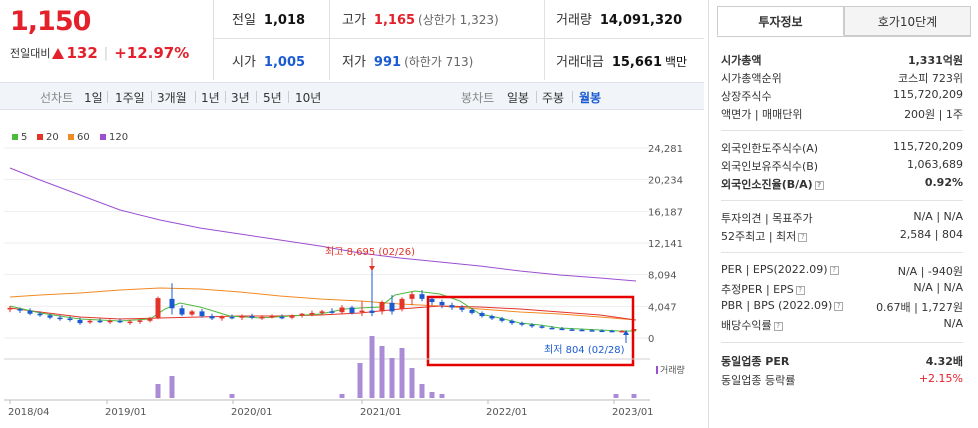  I want to click on quote-volume-value: 14,091,320, so click(641, 20).